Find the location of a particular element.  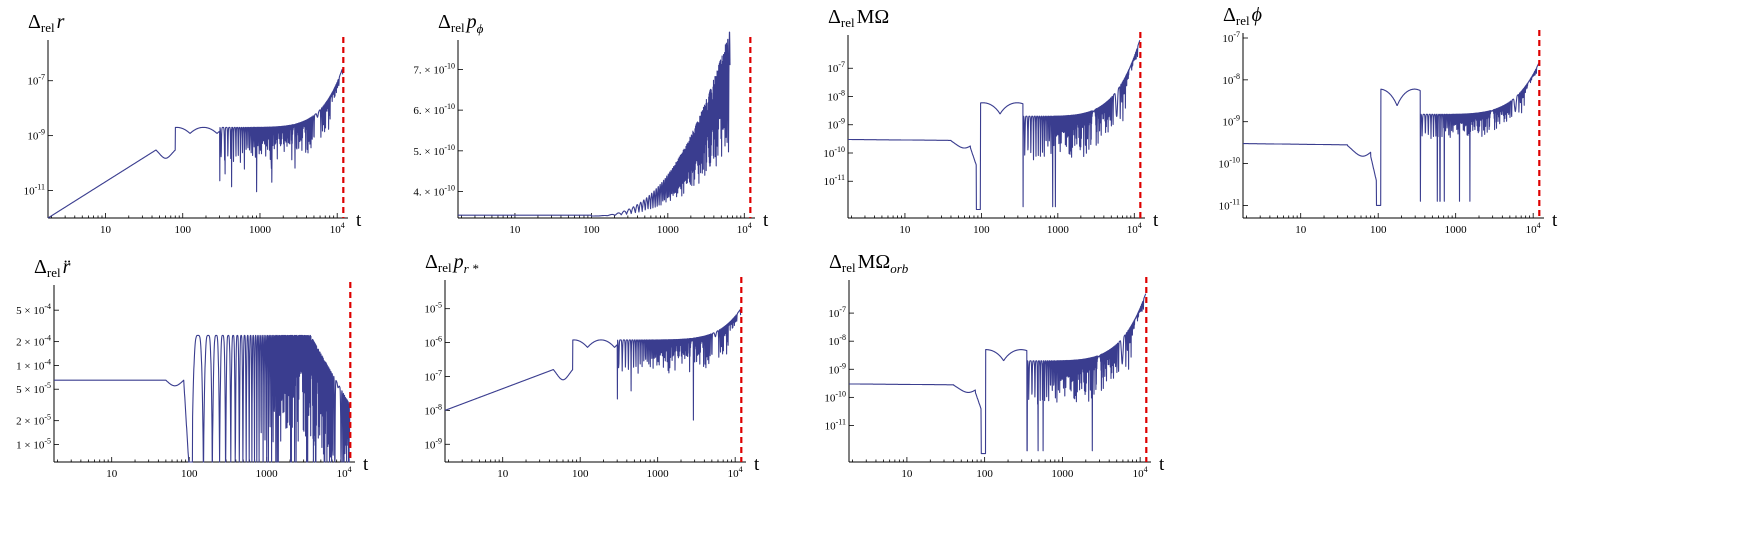

chart-title: Δrel r is located at coordinates (46, 23).